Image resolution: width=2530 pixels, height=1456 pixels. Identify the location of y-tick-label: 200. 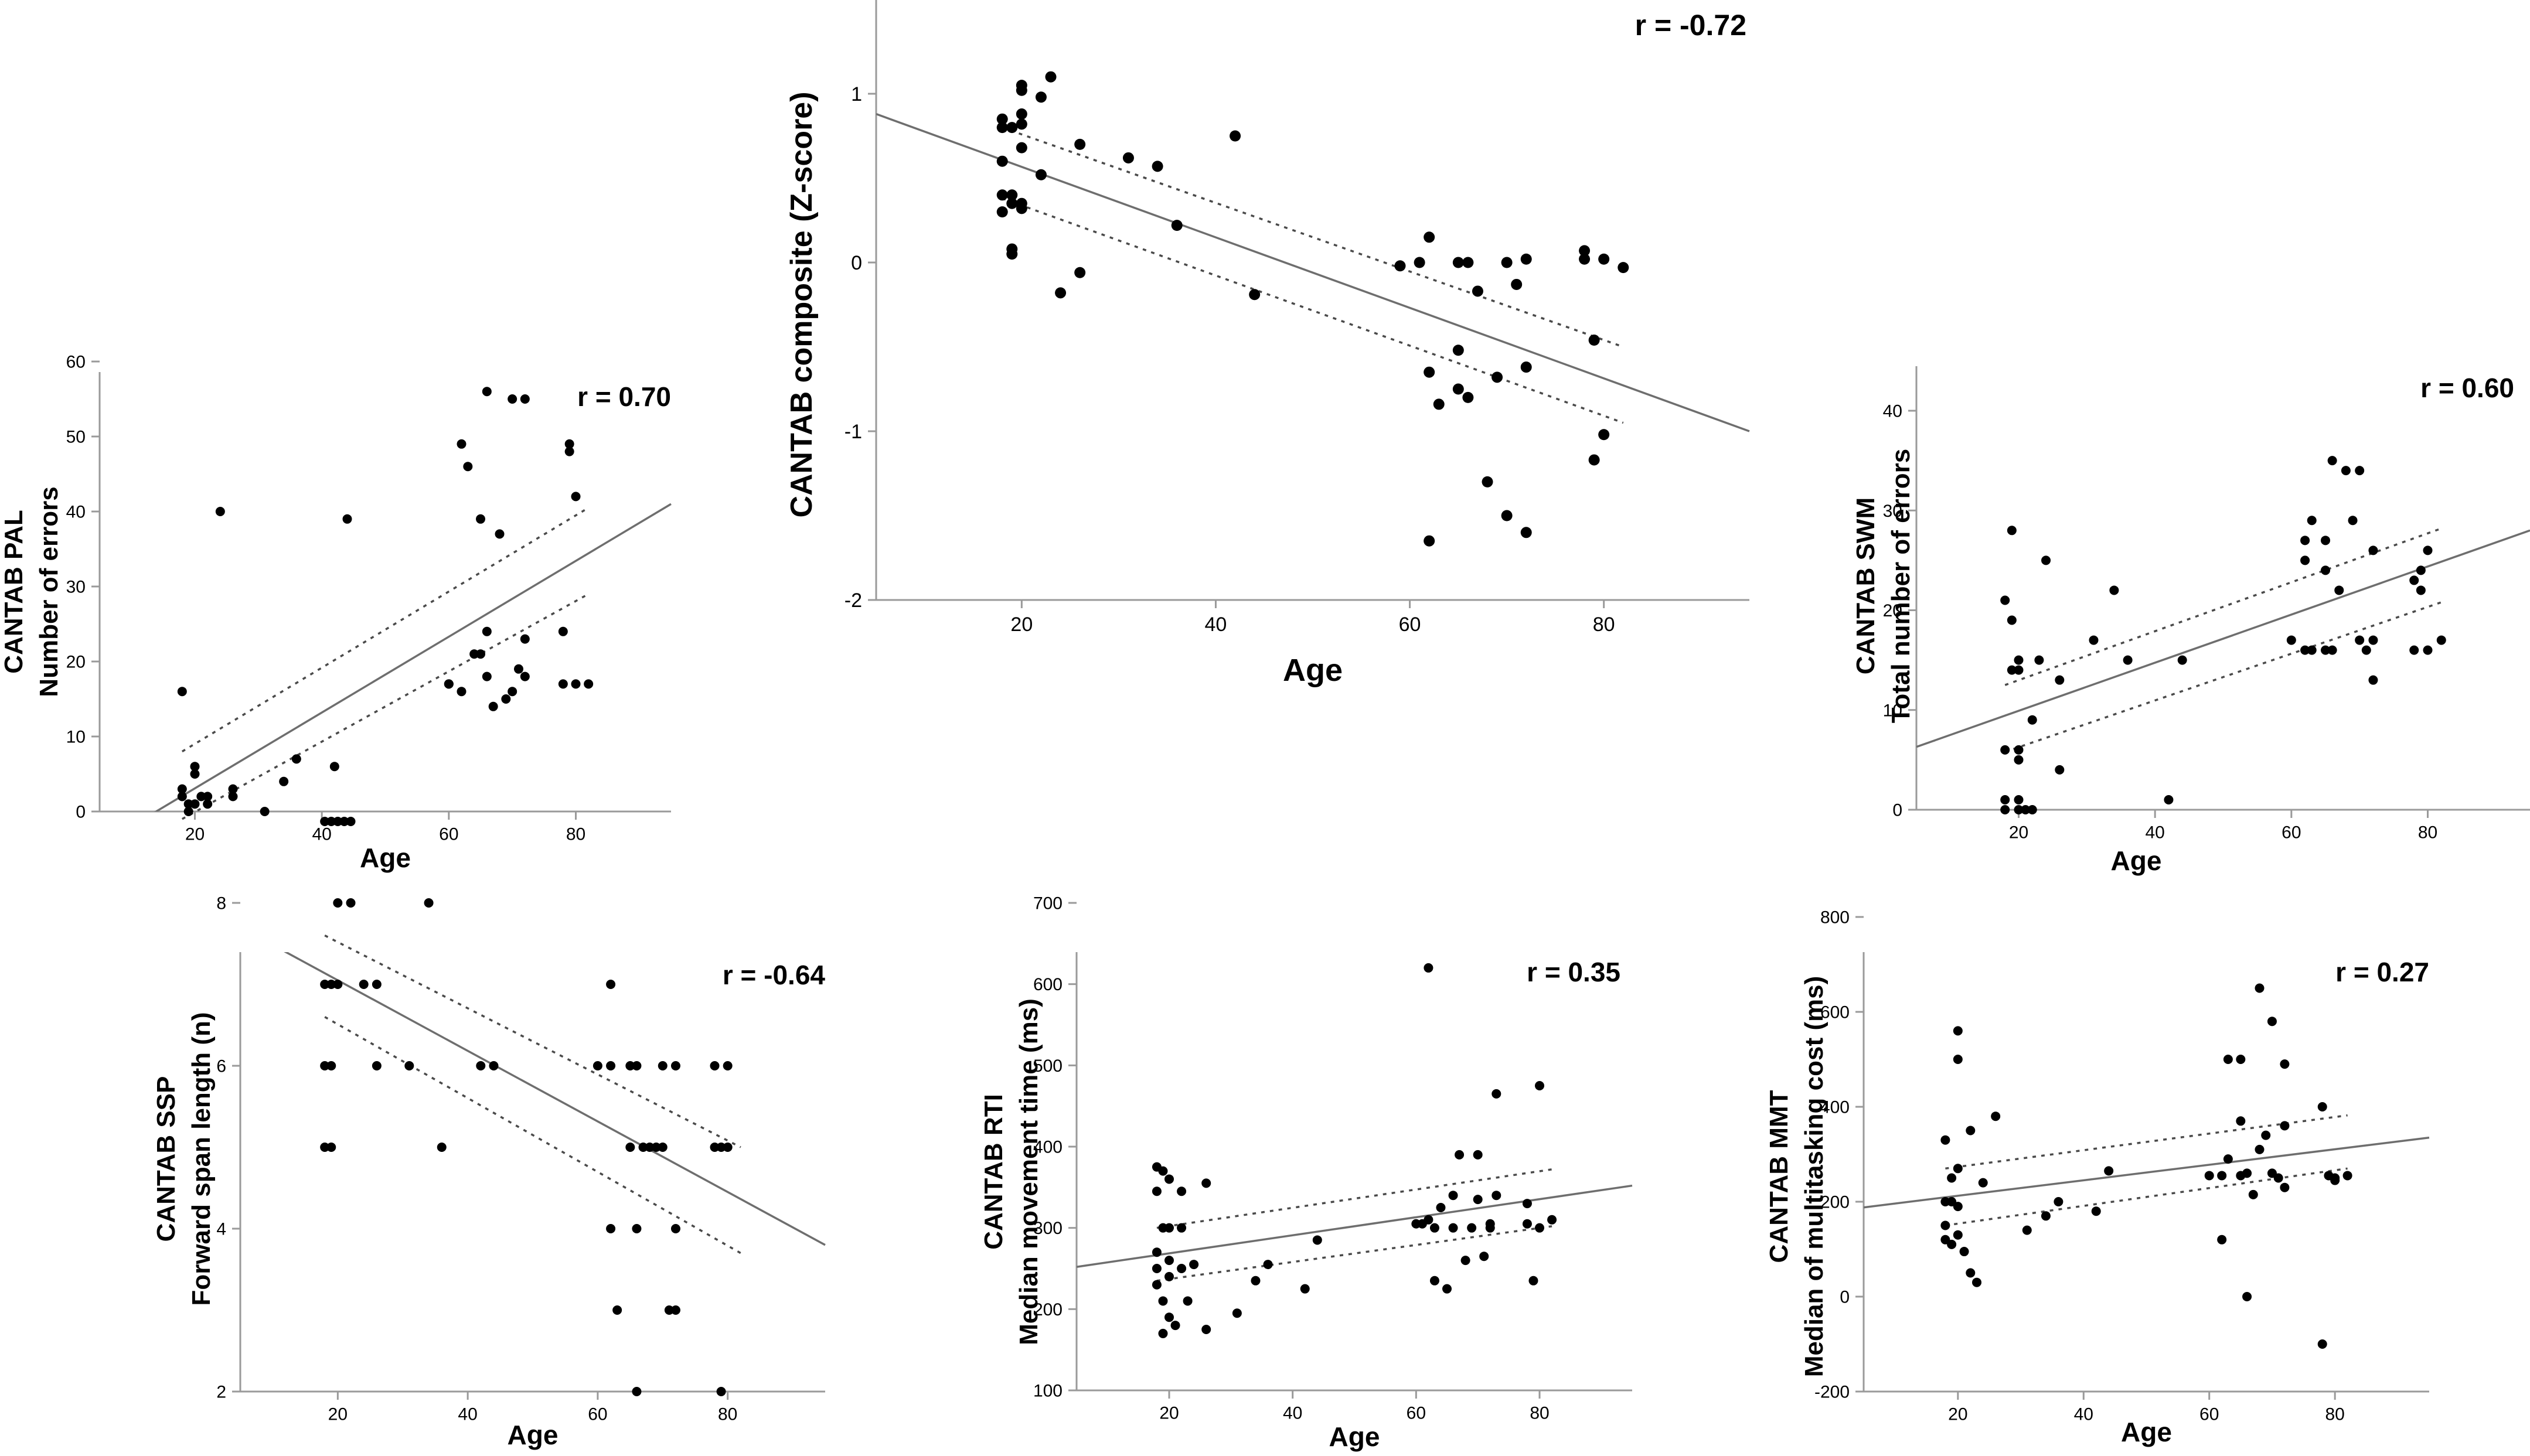
(1835, 1202).